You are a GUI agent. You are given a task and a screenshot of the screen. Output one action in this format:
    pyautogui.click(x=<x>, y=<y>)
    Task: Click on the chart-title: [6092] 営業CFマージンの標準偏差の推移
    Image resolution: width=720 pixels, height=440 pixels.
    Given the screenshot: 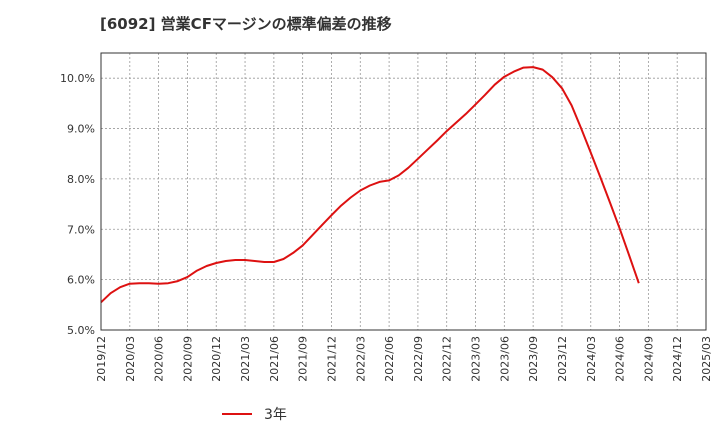 What is the action you would take?
    pyautogui.click(x=246, y=24)
    